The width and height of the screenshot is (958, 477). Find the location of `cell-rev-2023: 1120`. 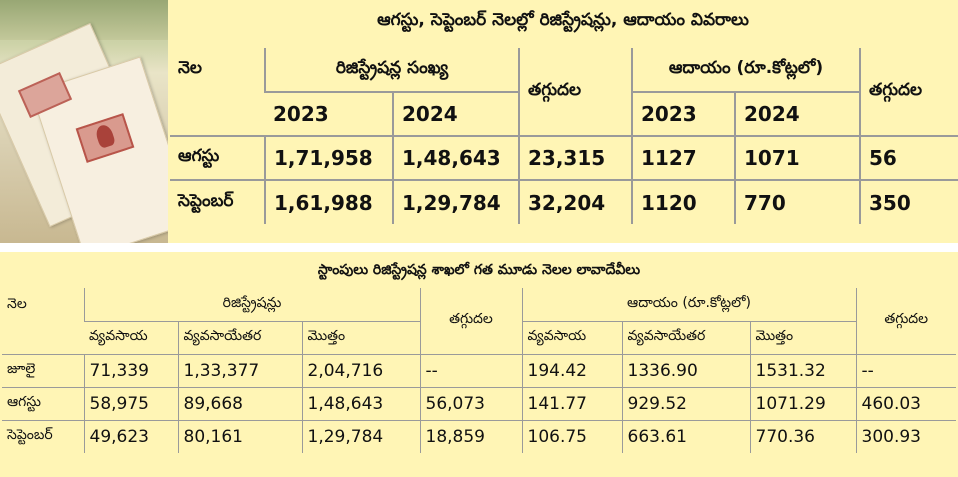

cell-rev-2023: 1120 is located at coordinates (683, 202).